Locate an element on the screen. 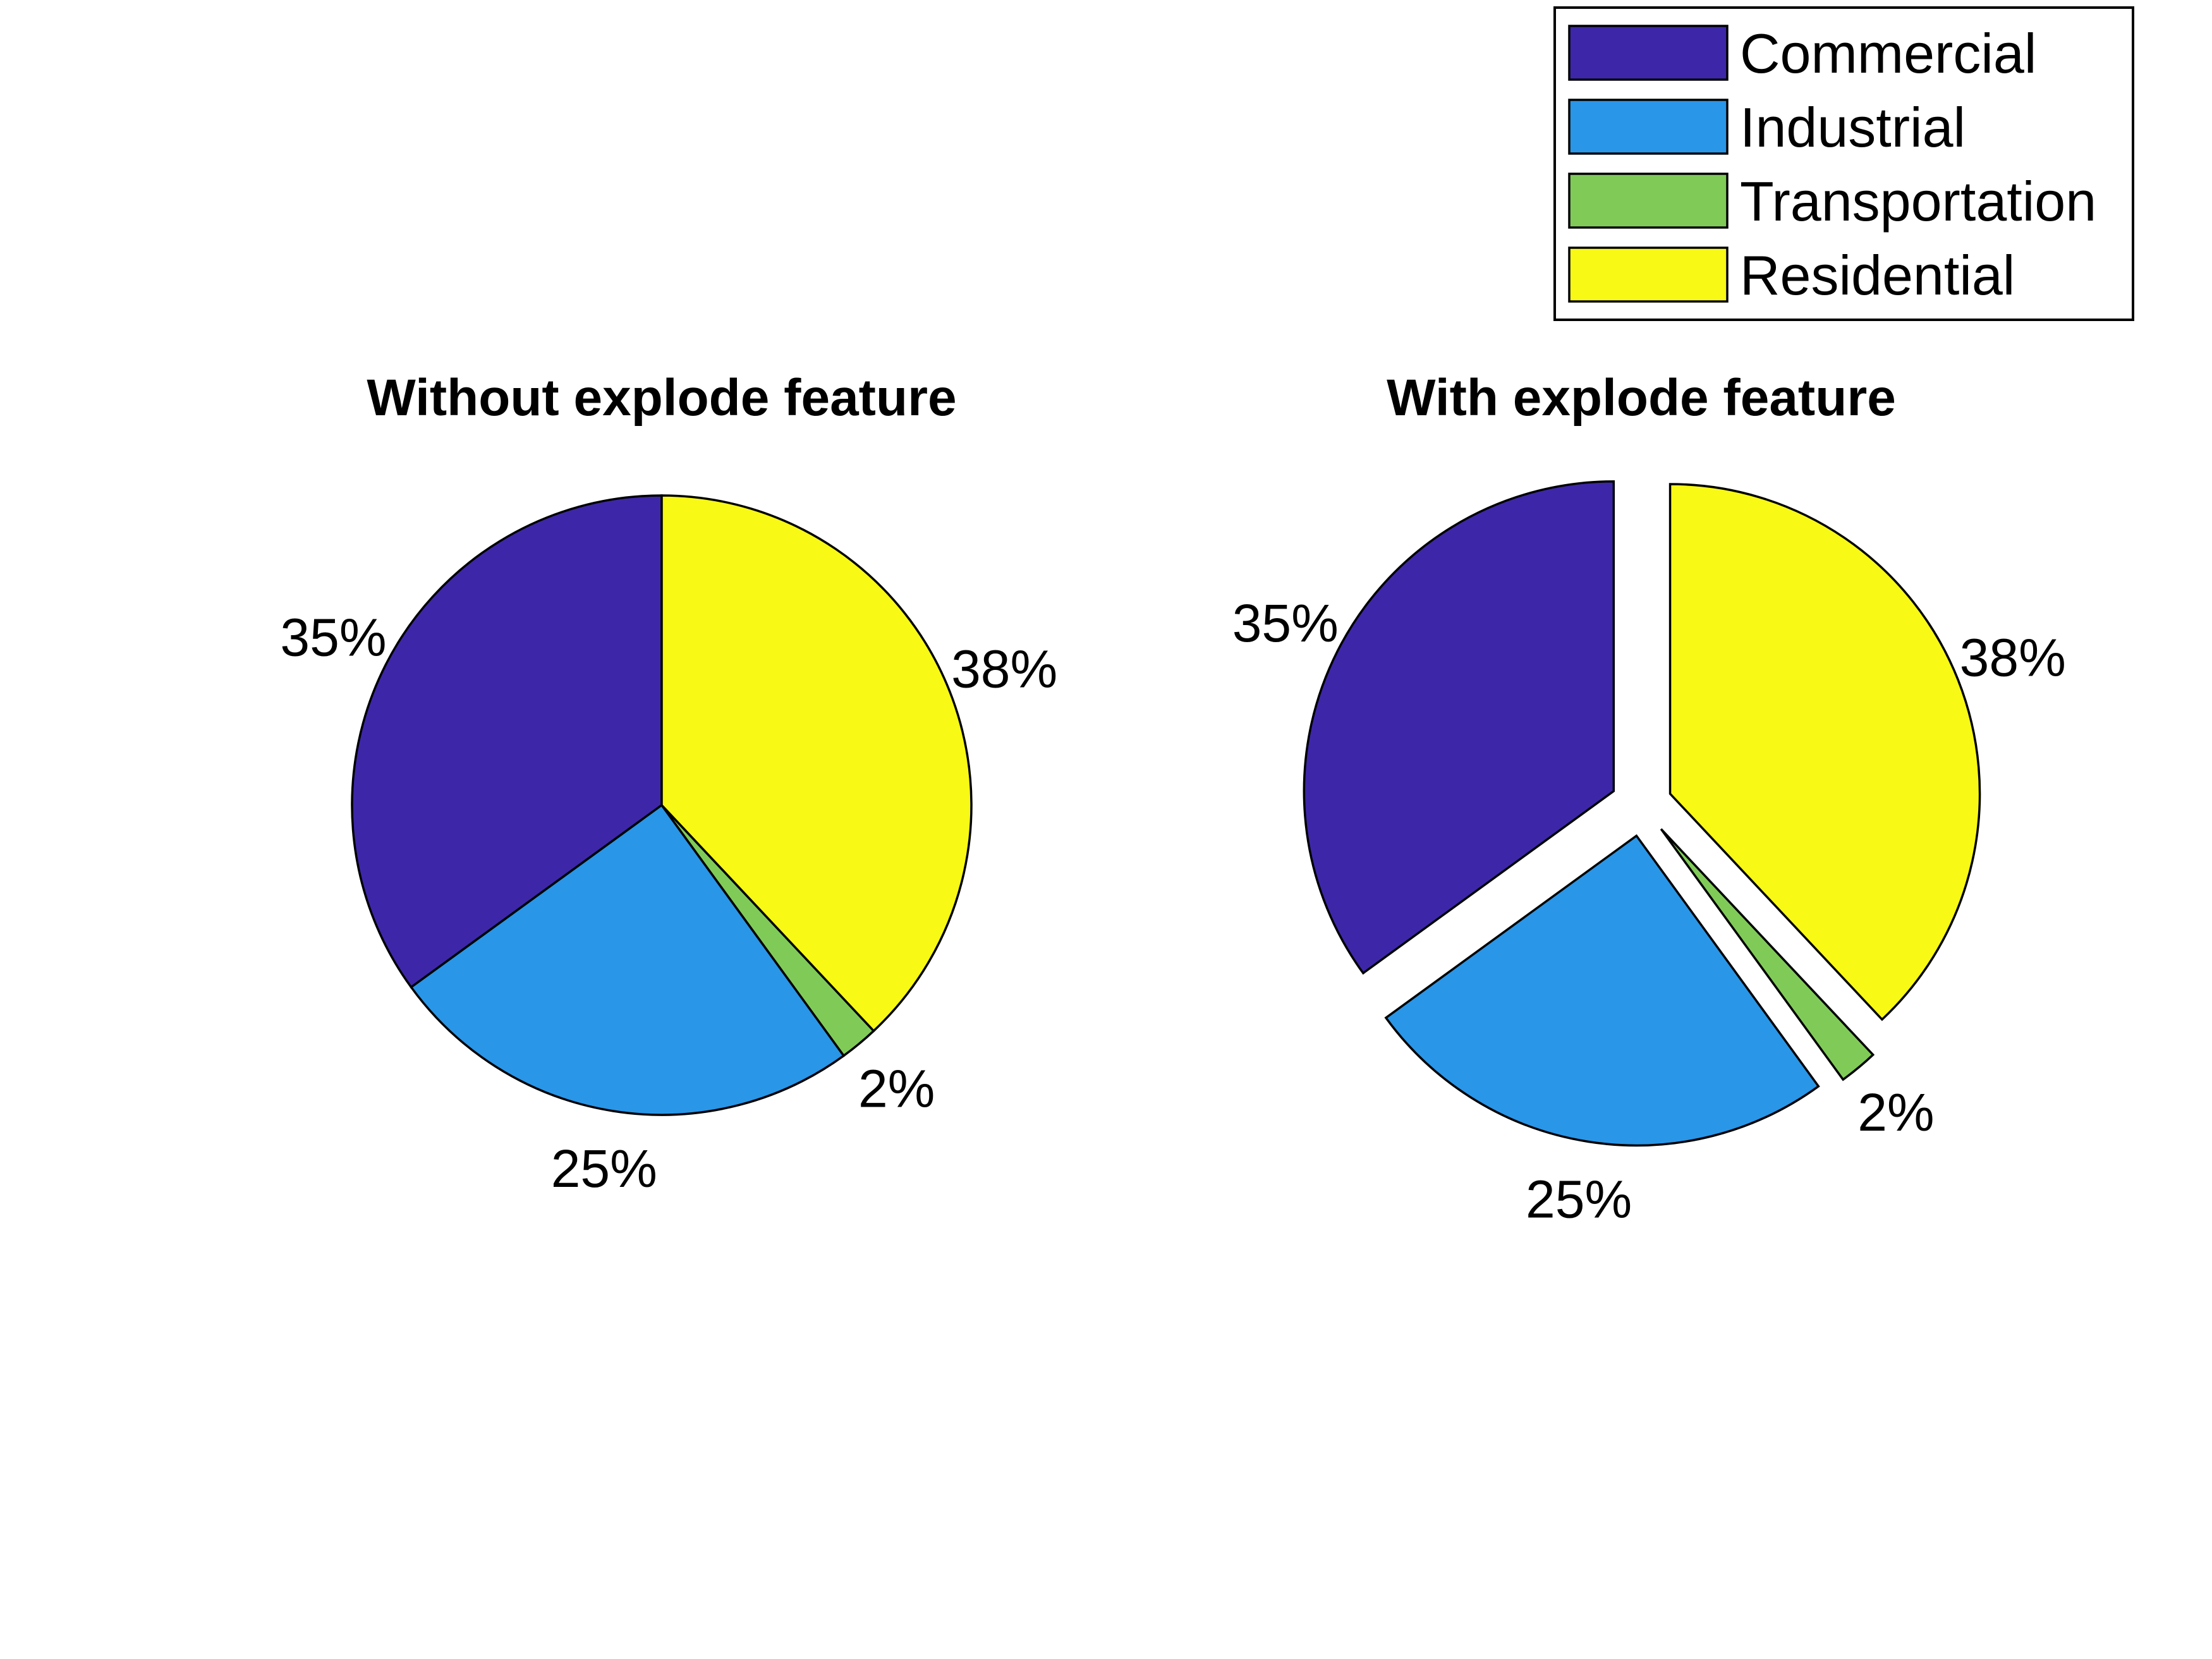 Image resolution: width=2212 pixels, height=1659 pixels. legend-label-industrial: Industrial is located at coordinates (1853, 127).